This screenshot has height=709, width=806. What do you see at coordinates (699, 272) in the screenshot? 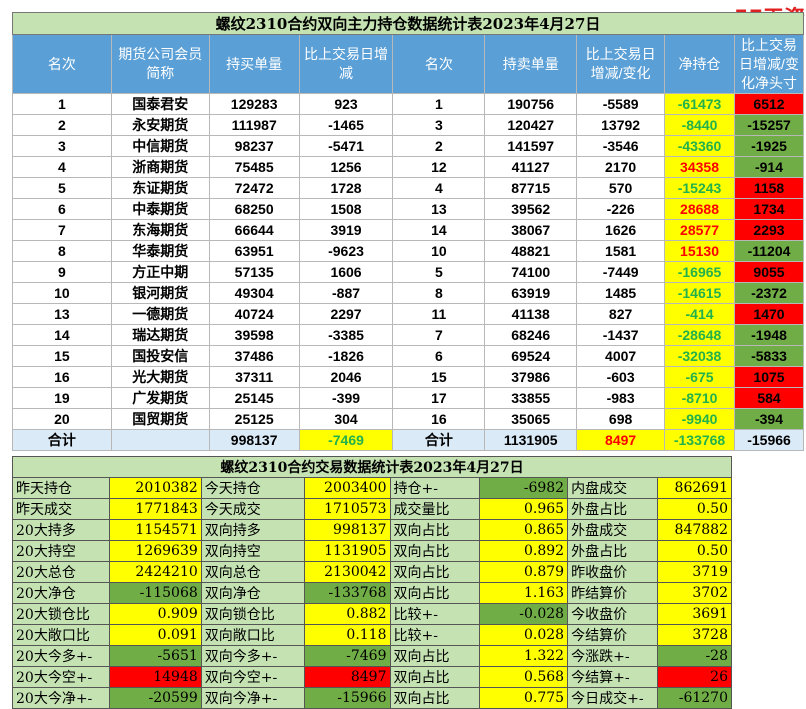
I see `net-position-cell: -16965` at bounding box center [699, 272].